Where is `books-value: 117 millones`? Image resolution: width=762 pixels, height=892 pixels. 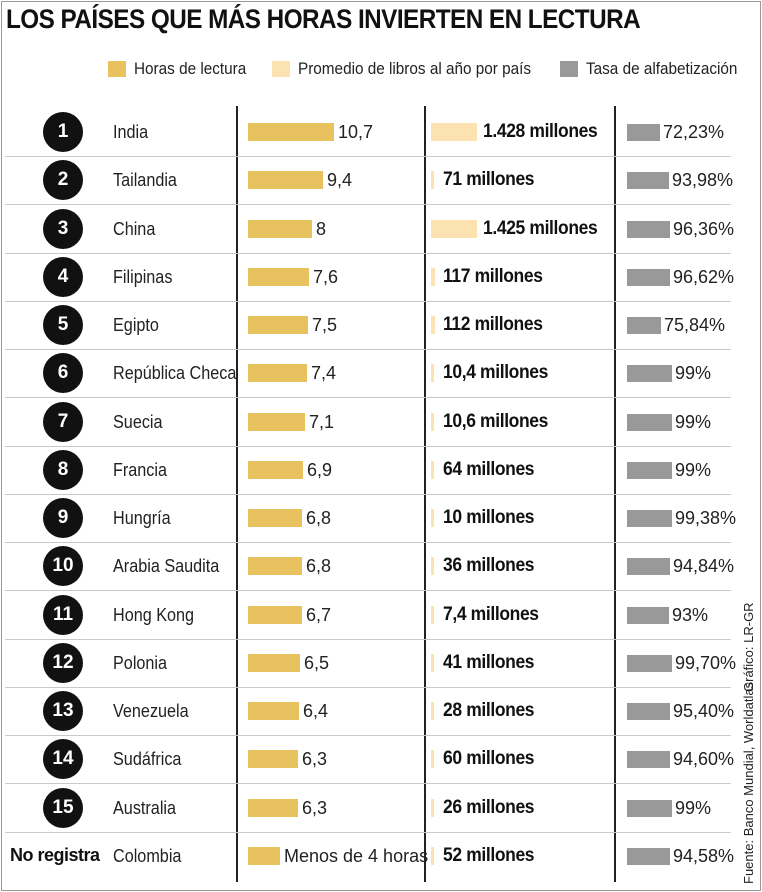
books-value: 117 millones is located at coordinates (493, 276).